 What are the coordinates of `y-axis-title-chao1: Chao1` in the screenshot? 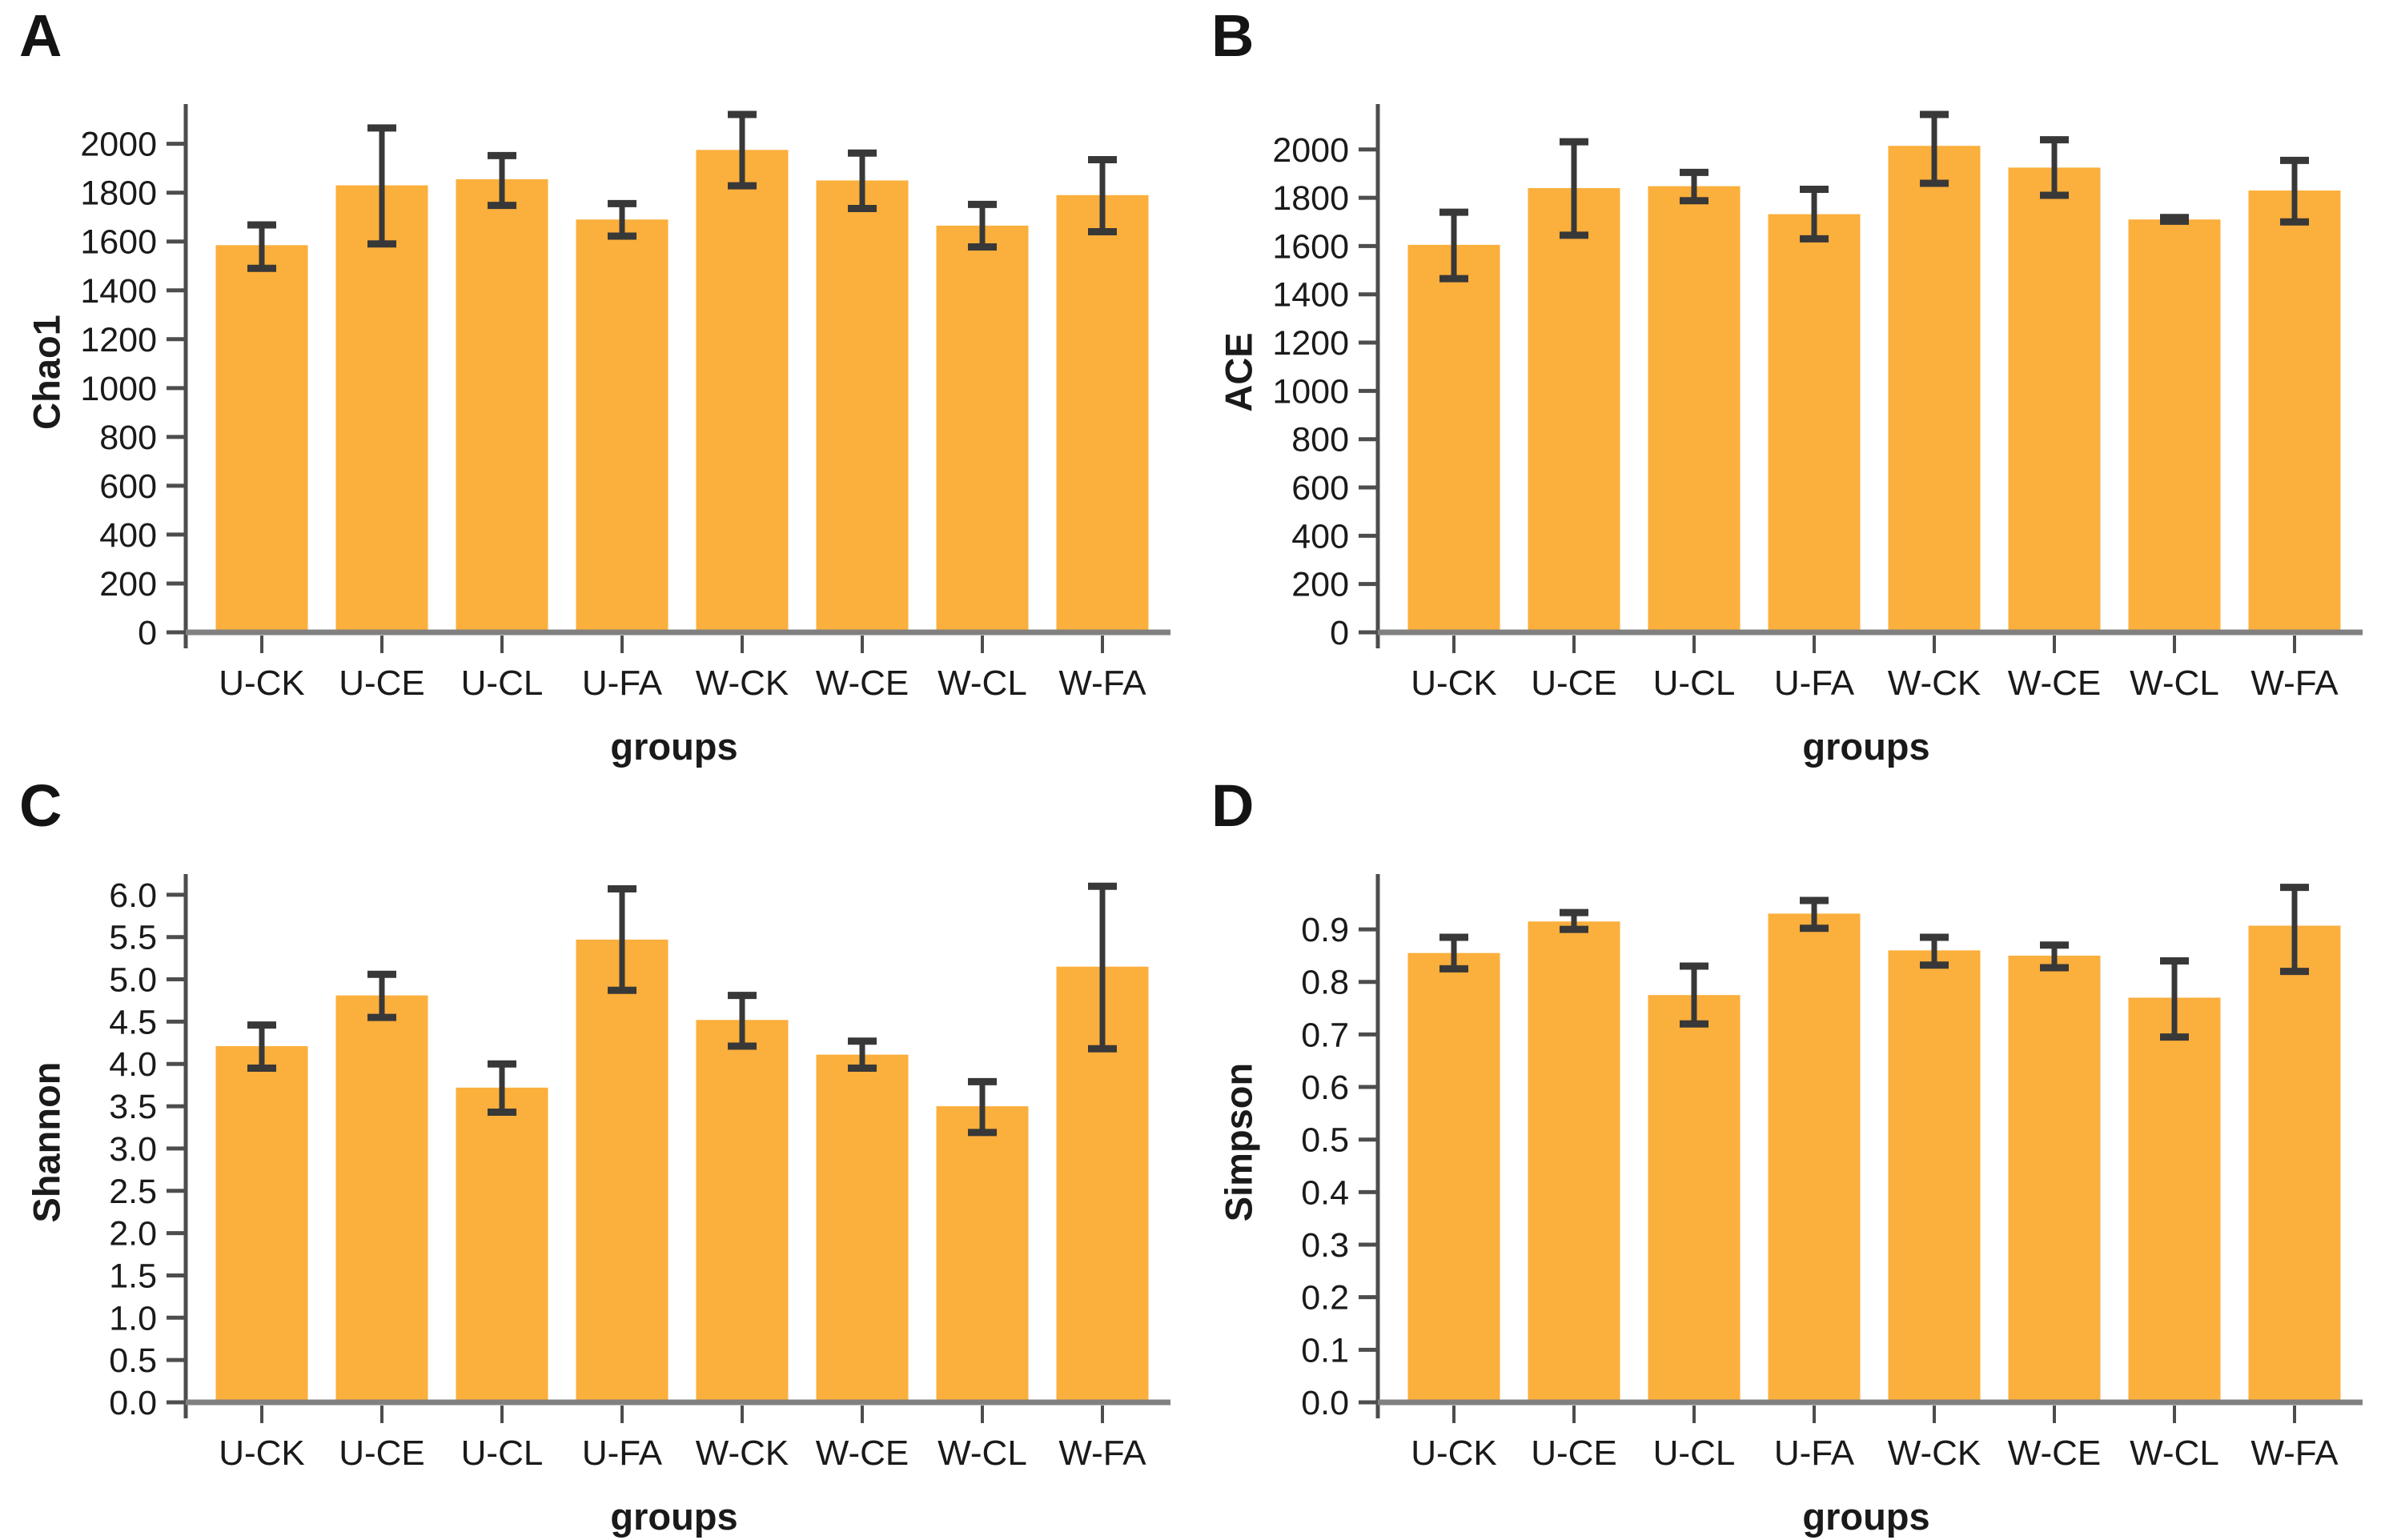 It's located at (46, 373).